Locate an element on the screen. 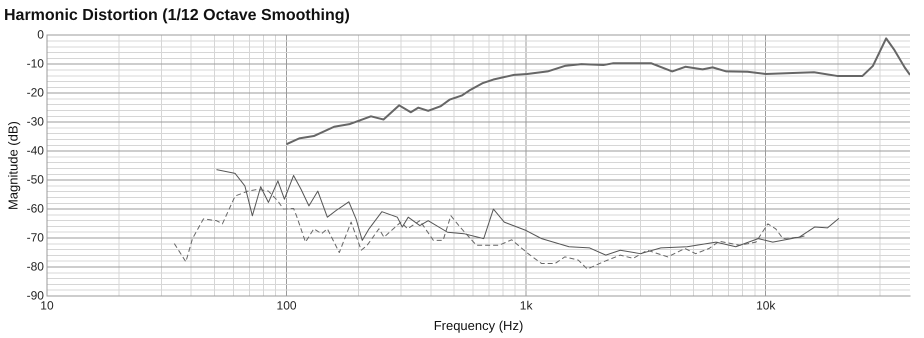  y-tick-label: -30 is located at coordinates (35, 121).